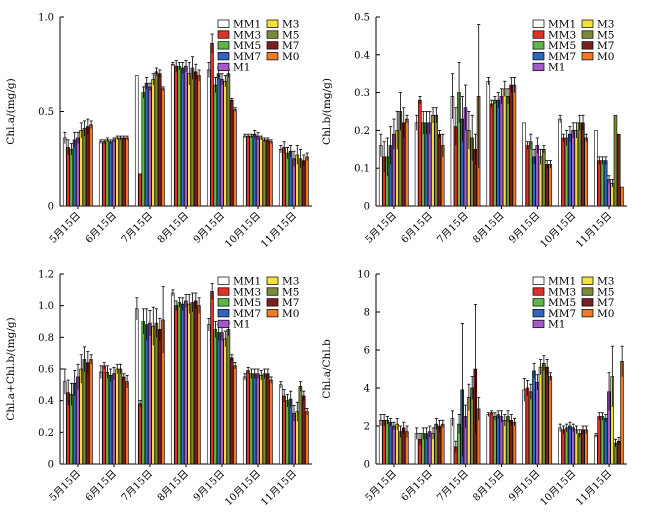 The width and height of the screenshot is (649, 513). I want to click on y-tick-label: 4, so click(367, 389).